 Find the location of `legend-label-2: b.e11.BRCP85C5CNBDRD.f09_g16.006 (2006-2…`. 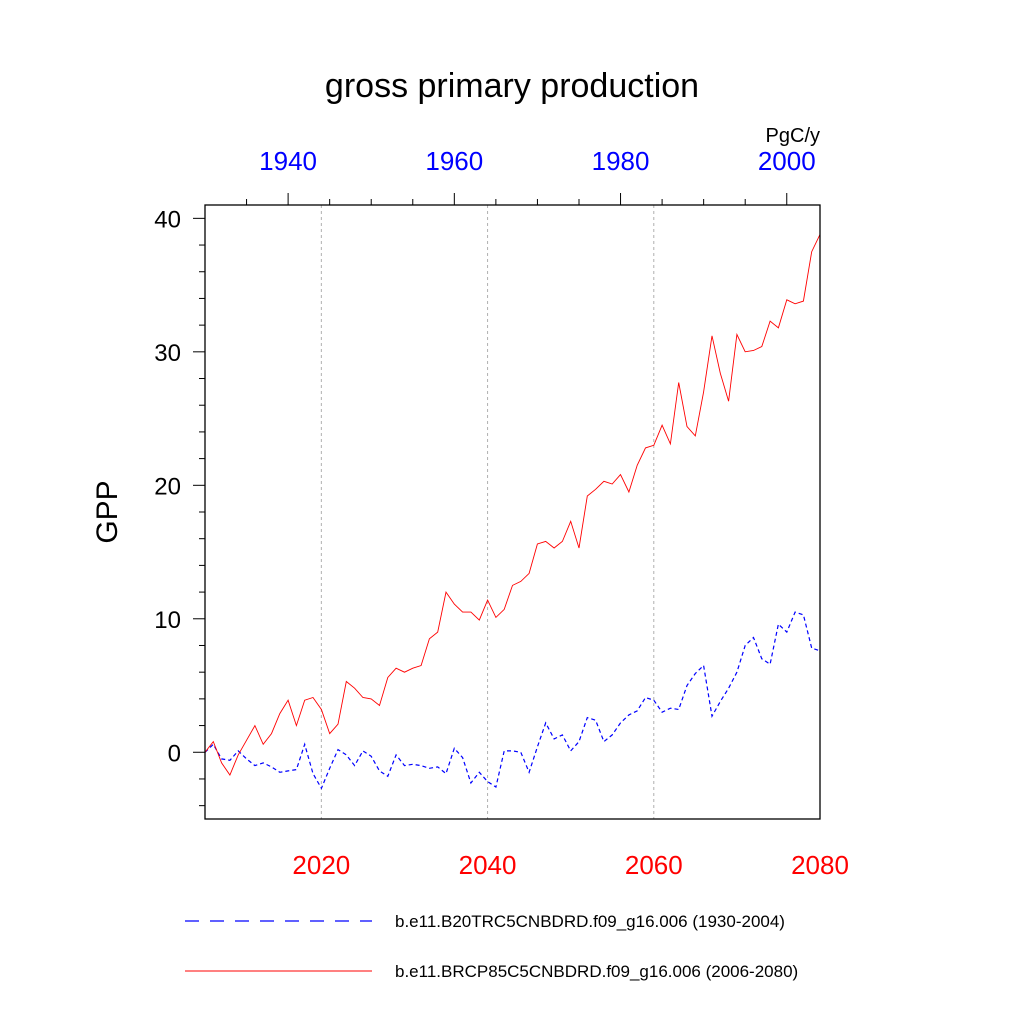

legend-label-2: b.e11.BRCP85C5CNBDRD.f09_g16.006 (2006-2… is located at coordinates (596, 971).